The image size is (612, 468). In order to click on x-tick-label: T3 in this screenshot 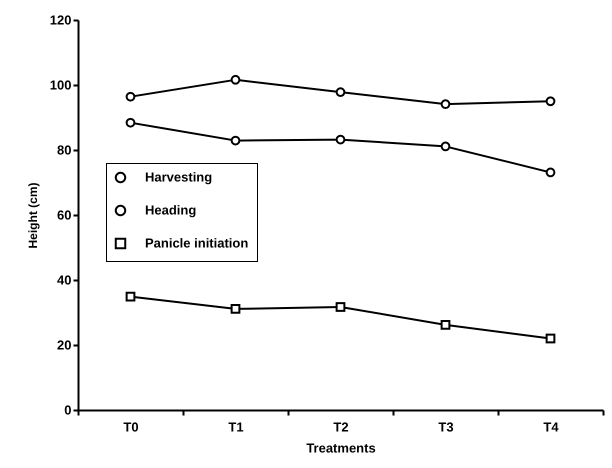, I will do `click(446, 427)`.